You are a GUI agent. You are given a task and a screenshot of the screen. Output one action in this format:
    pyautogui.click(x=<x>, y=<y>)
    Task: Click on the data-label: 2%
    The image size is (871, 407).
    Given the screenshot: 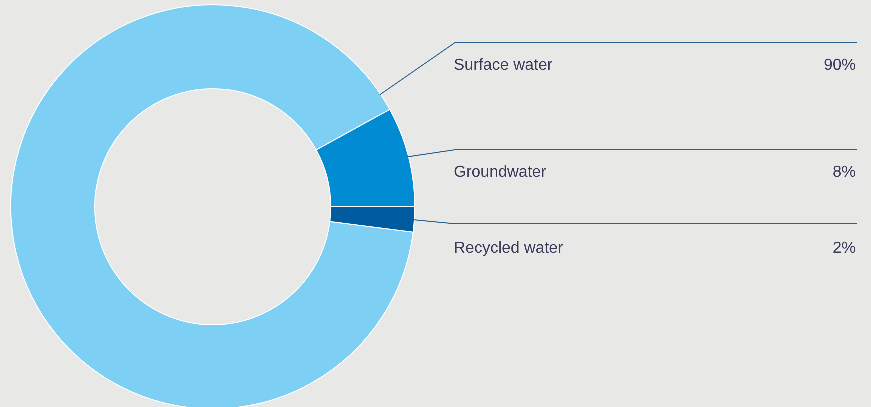 What is the action you would take?
    pyautogui.click(x=844, y=248)
    